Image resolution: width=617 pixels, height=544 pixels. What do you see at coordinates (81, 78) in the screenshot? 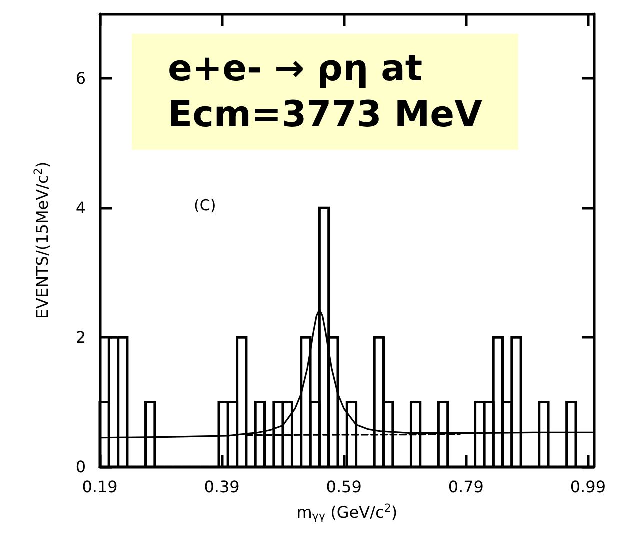
I see `y-tick-label: 6` at bounding box center [81, 78].